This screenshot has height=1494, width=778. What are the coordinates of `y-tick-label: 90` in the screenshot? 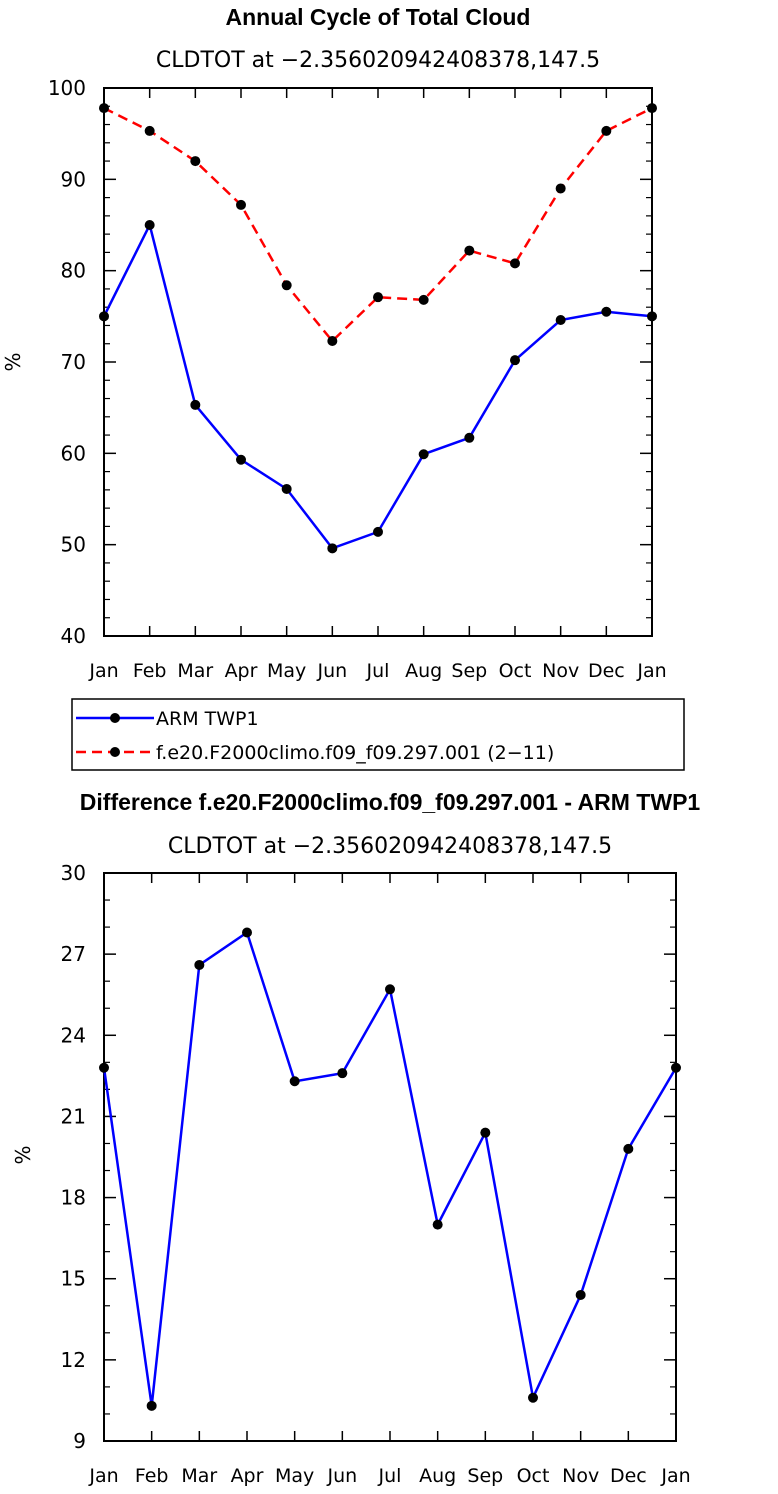 It's located at (73, 179).